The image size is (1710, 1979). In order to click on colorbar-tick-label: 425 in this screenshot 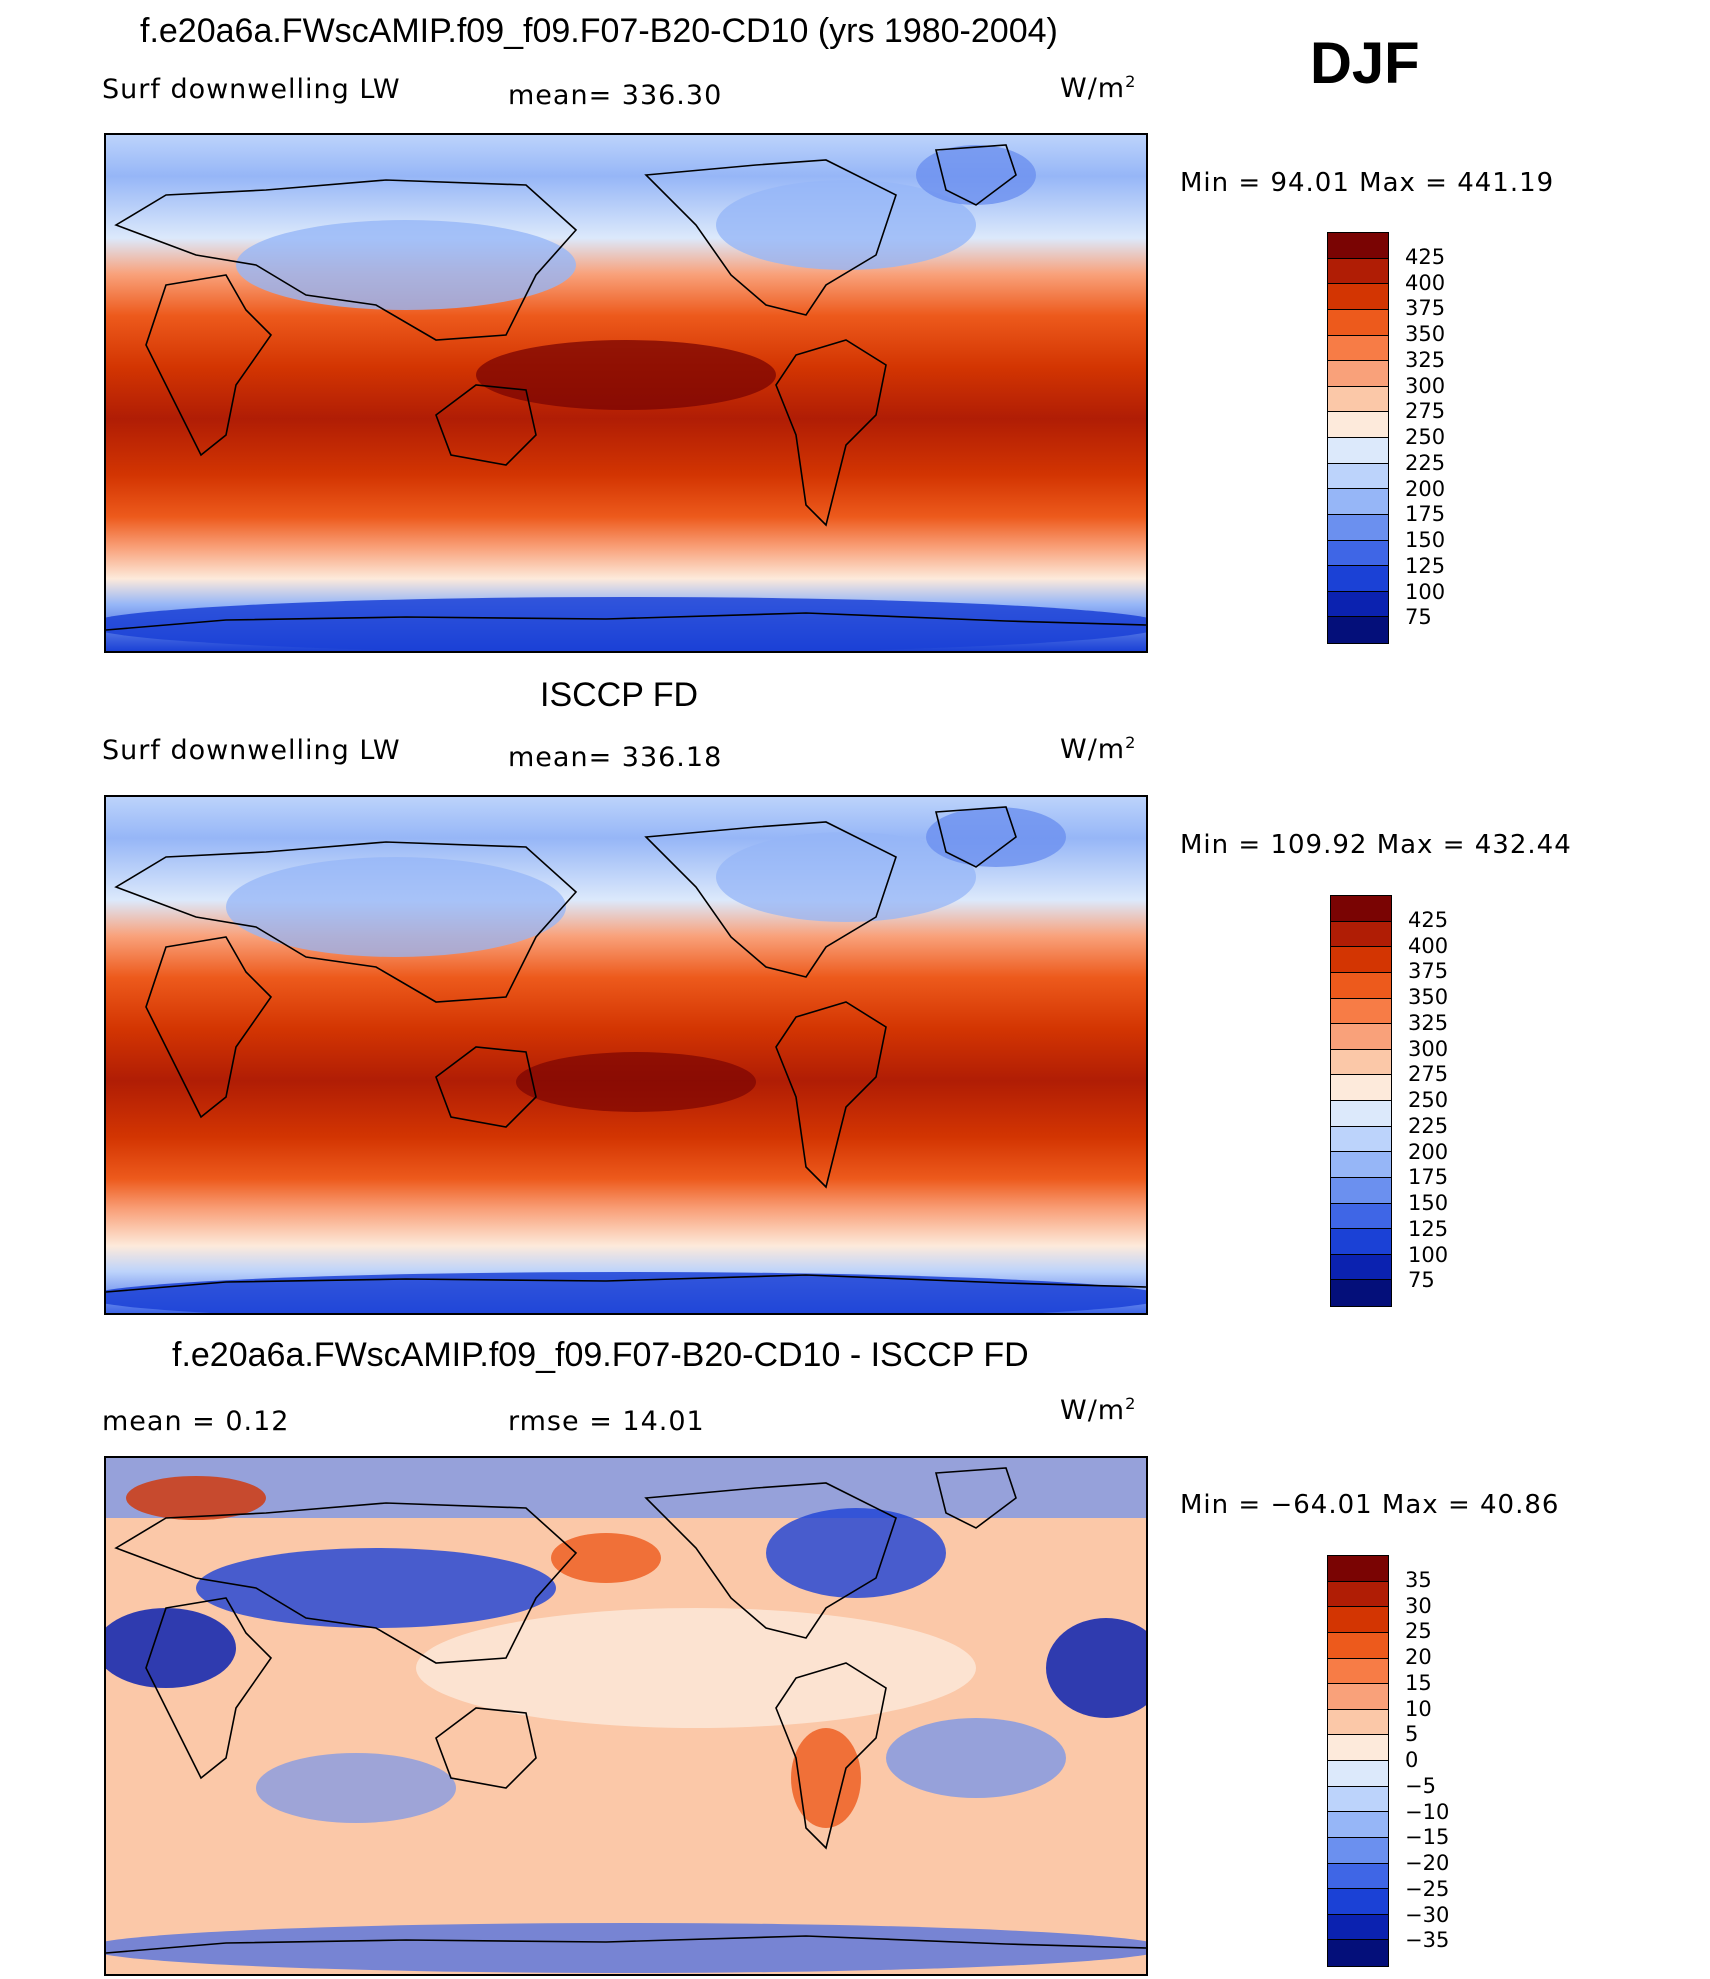, I will do `click(1428, 919)`.